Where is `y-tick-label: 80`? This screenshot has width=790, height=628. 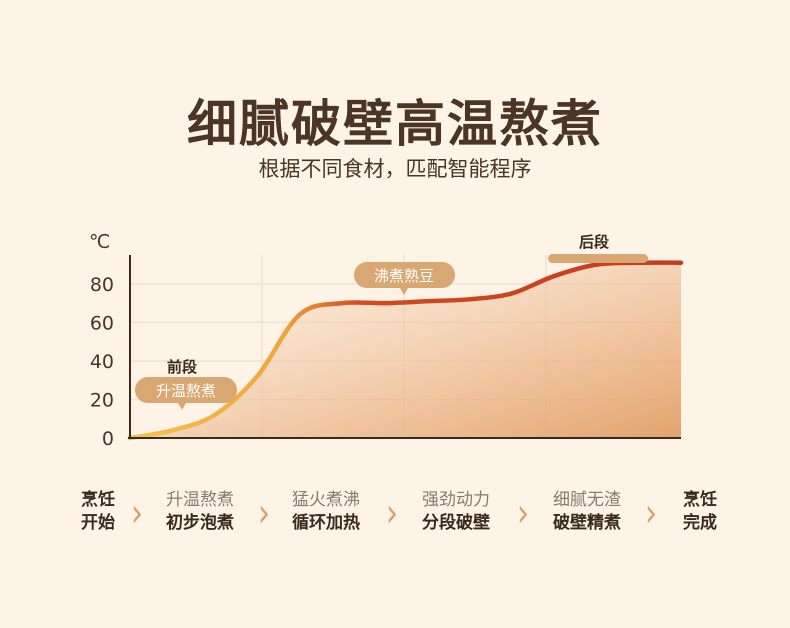 y-tick-label: 80 is located at coordinates (102, 285).